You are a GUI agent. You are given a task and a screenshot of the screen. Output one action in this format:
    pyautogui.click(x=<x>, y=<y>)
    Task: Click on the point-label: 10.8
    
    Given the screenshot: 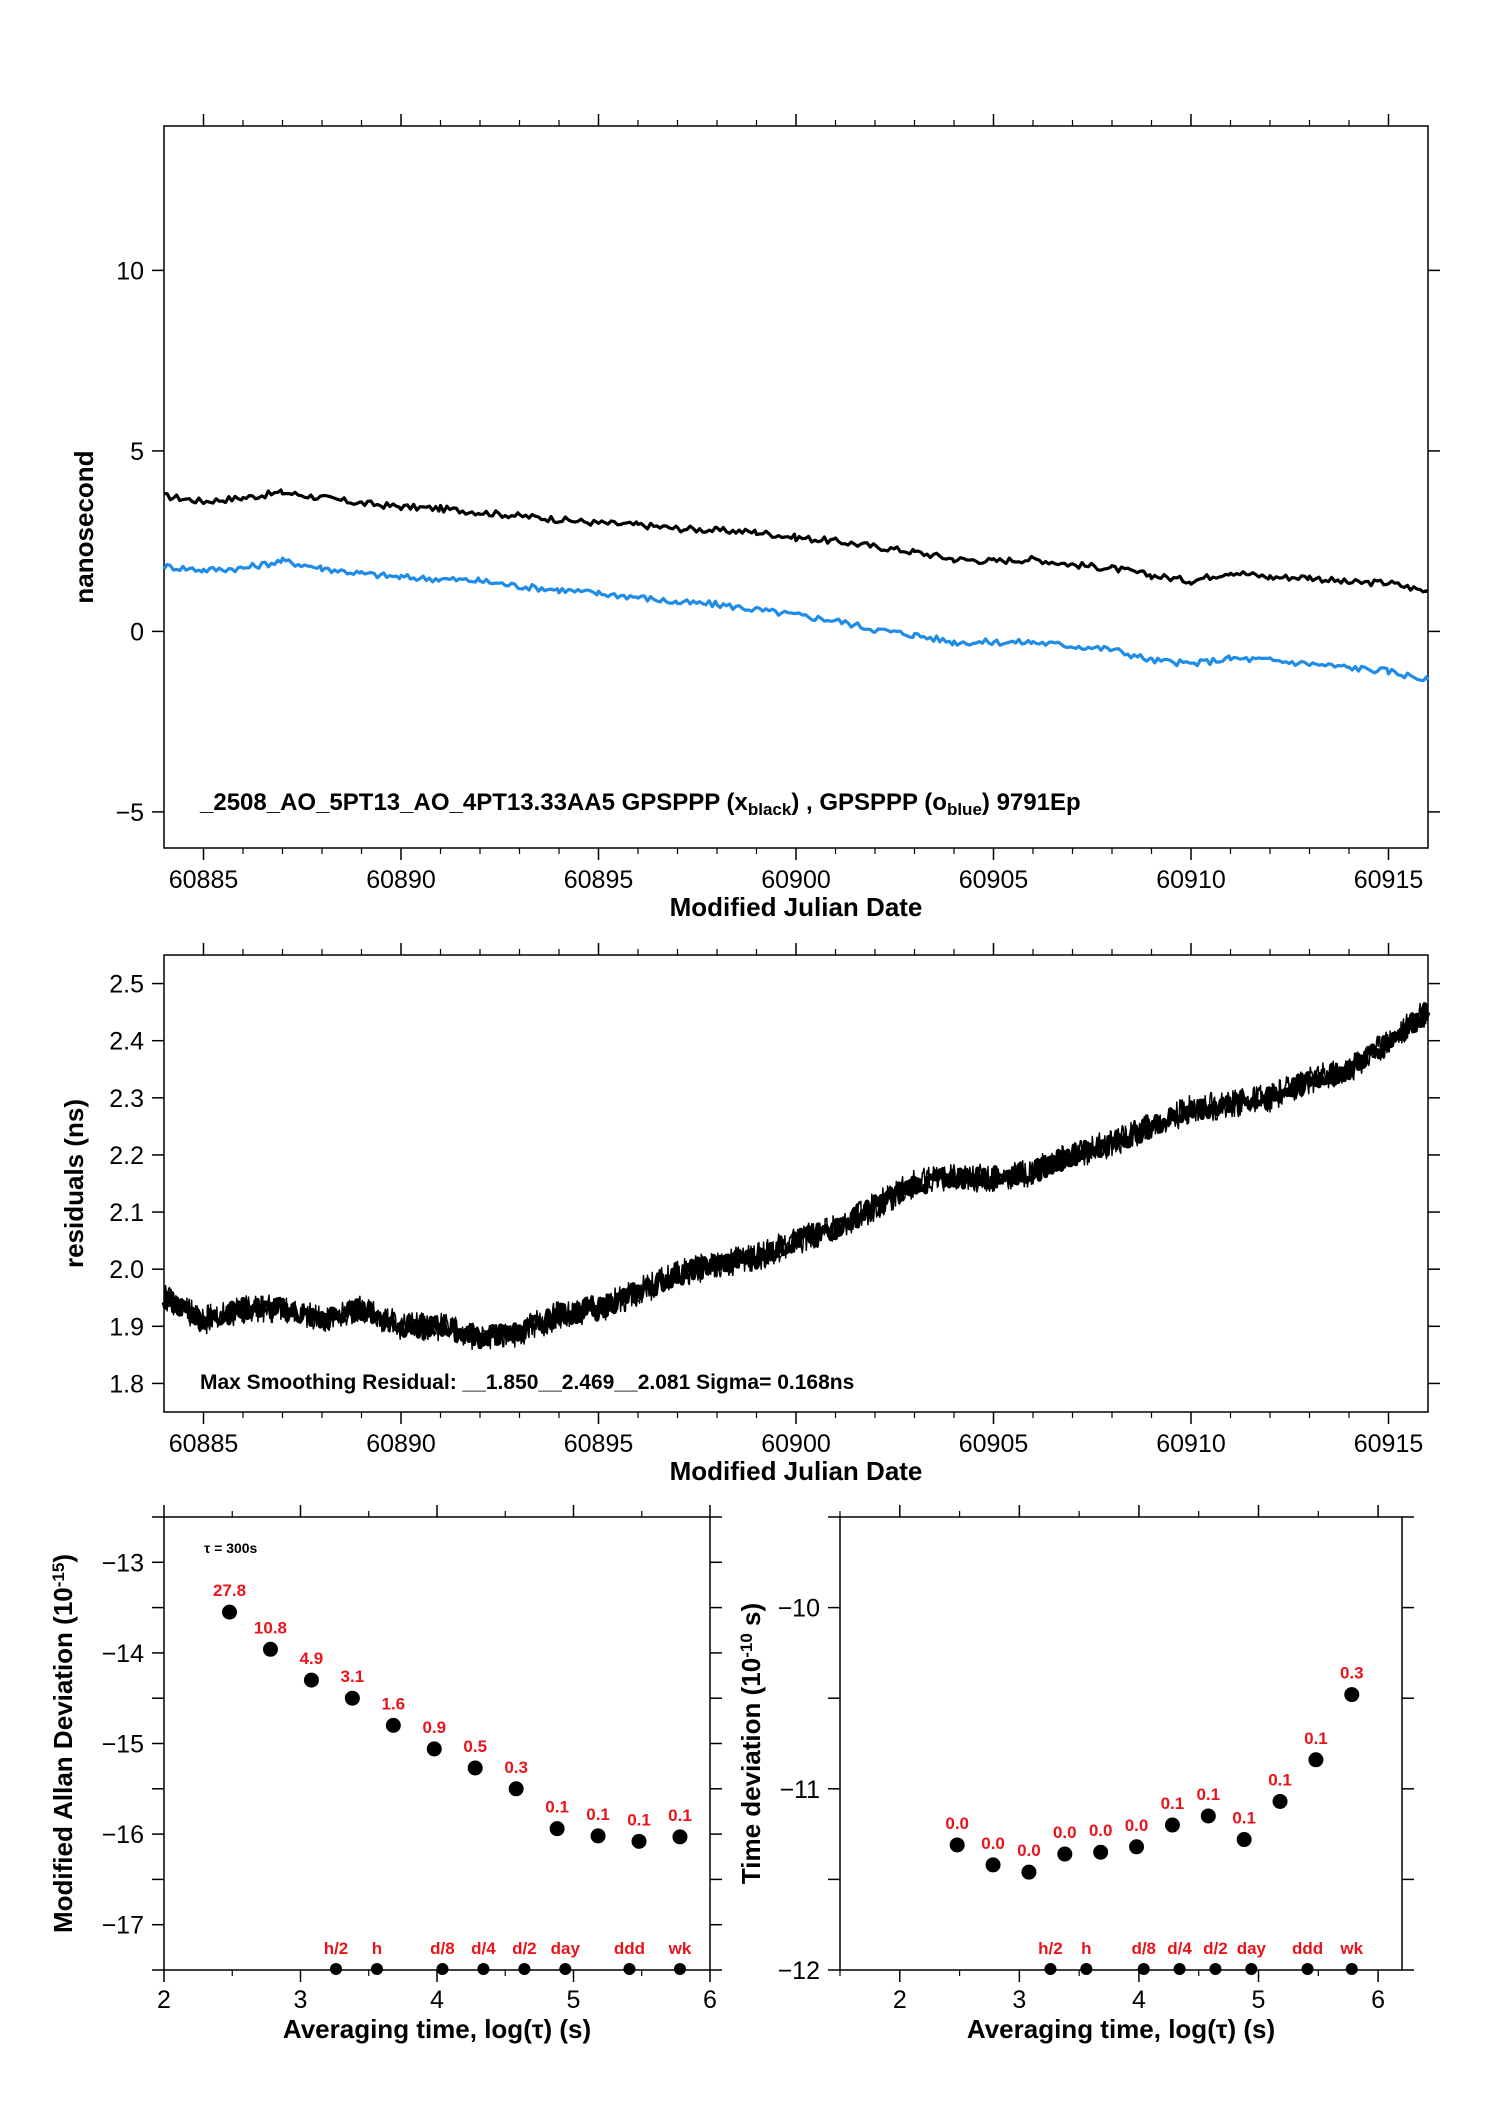 What is the action you would take?
    pyautogui.click(x=270, y=1627)
    